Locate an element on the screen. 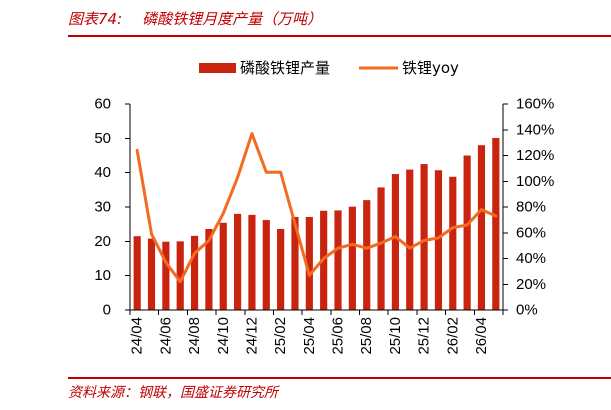  x-tick-label-25-02: 25/02 is located at coordinates (280, 336).